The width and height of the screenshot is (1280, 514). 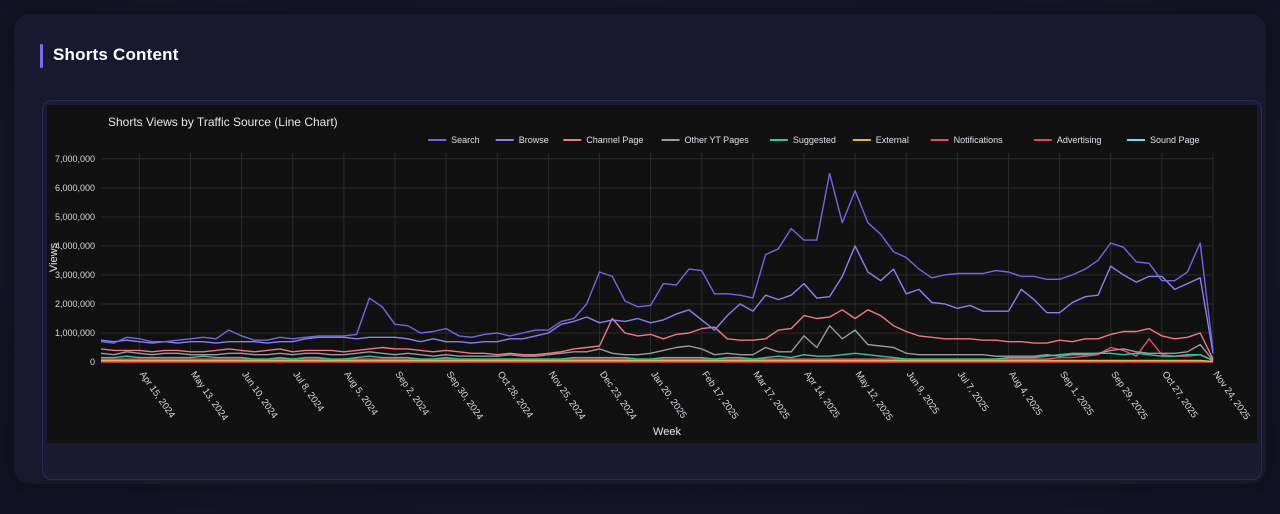 I want to click on y-tick-label: 4,000,000, so click(x=75, y=246).